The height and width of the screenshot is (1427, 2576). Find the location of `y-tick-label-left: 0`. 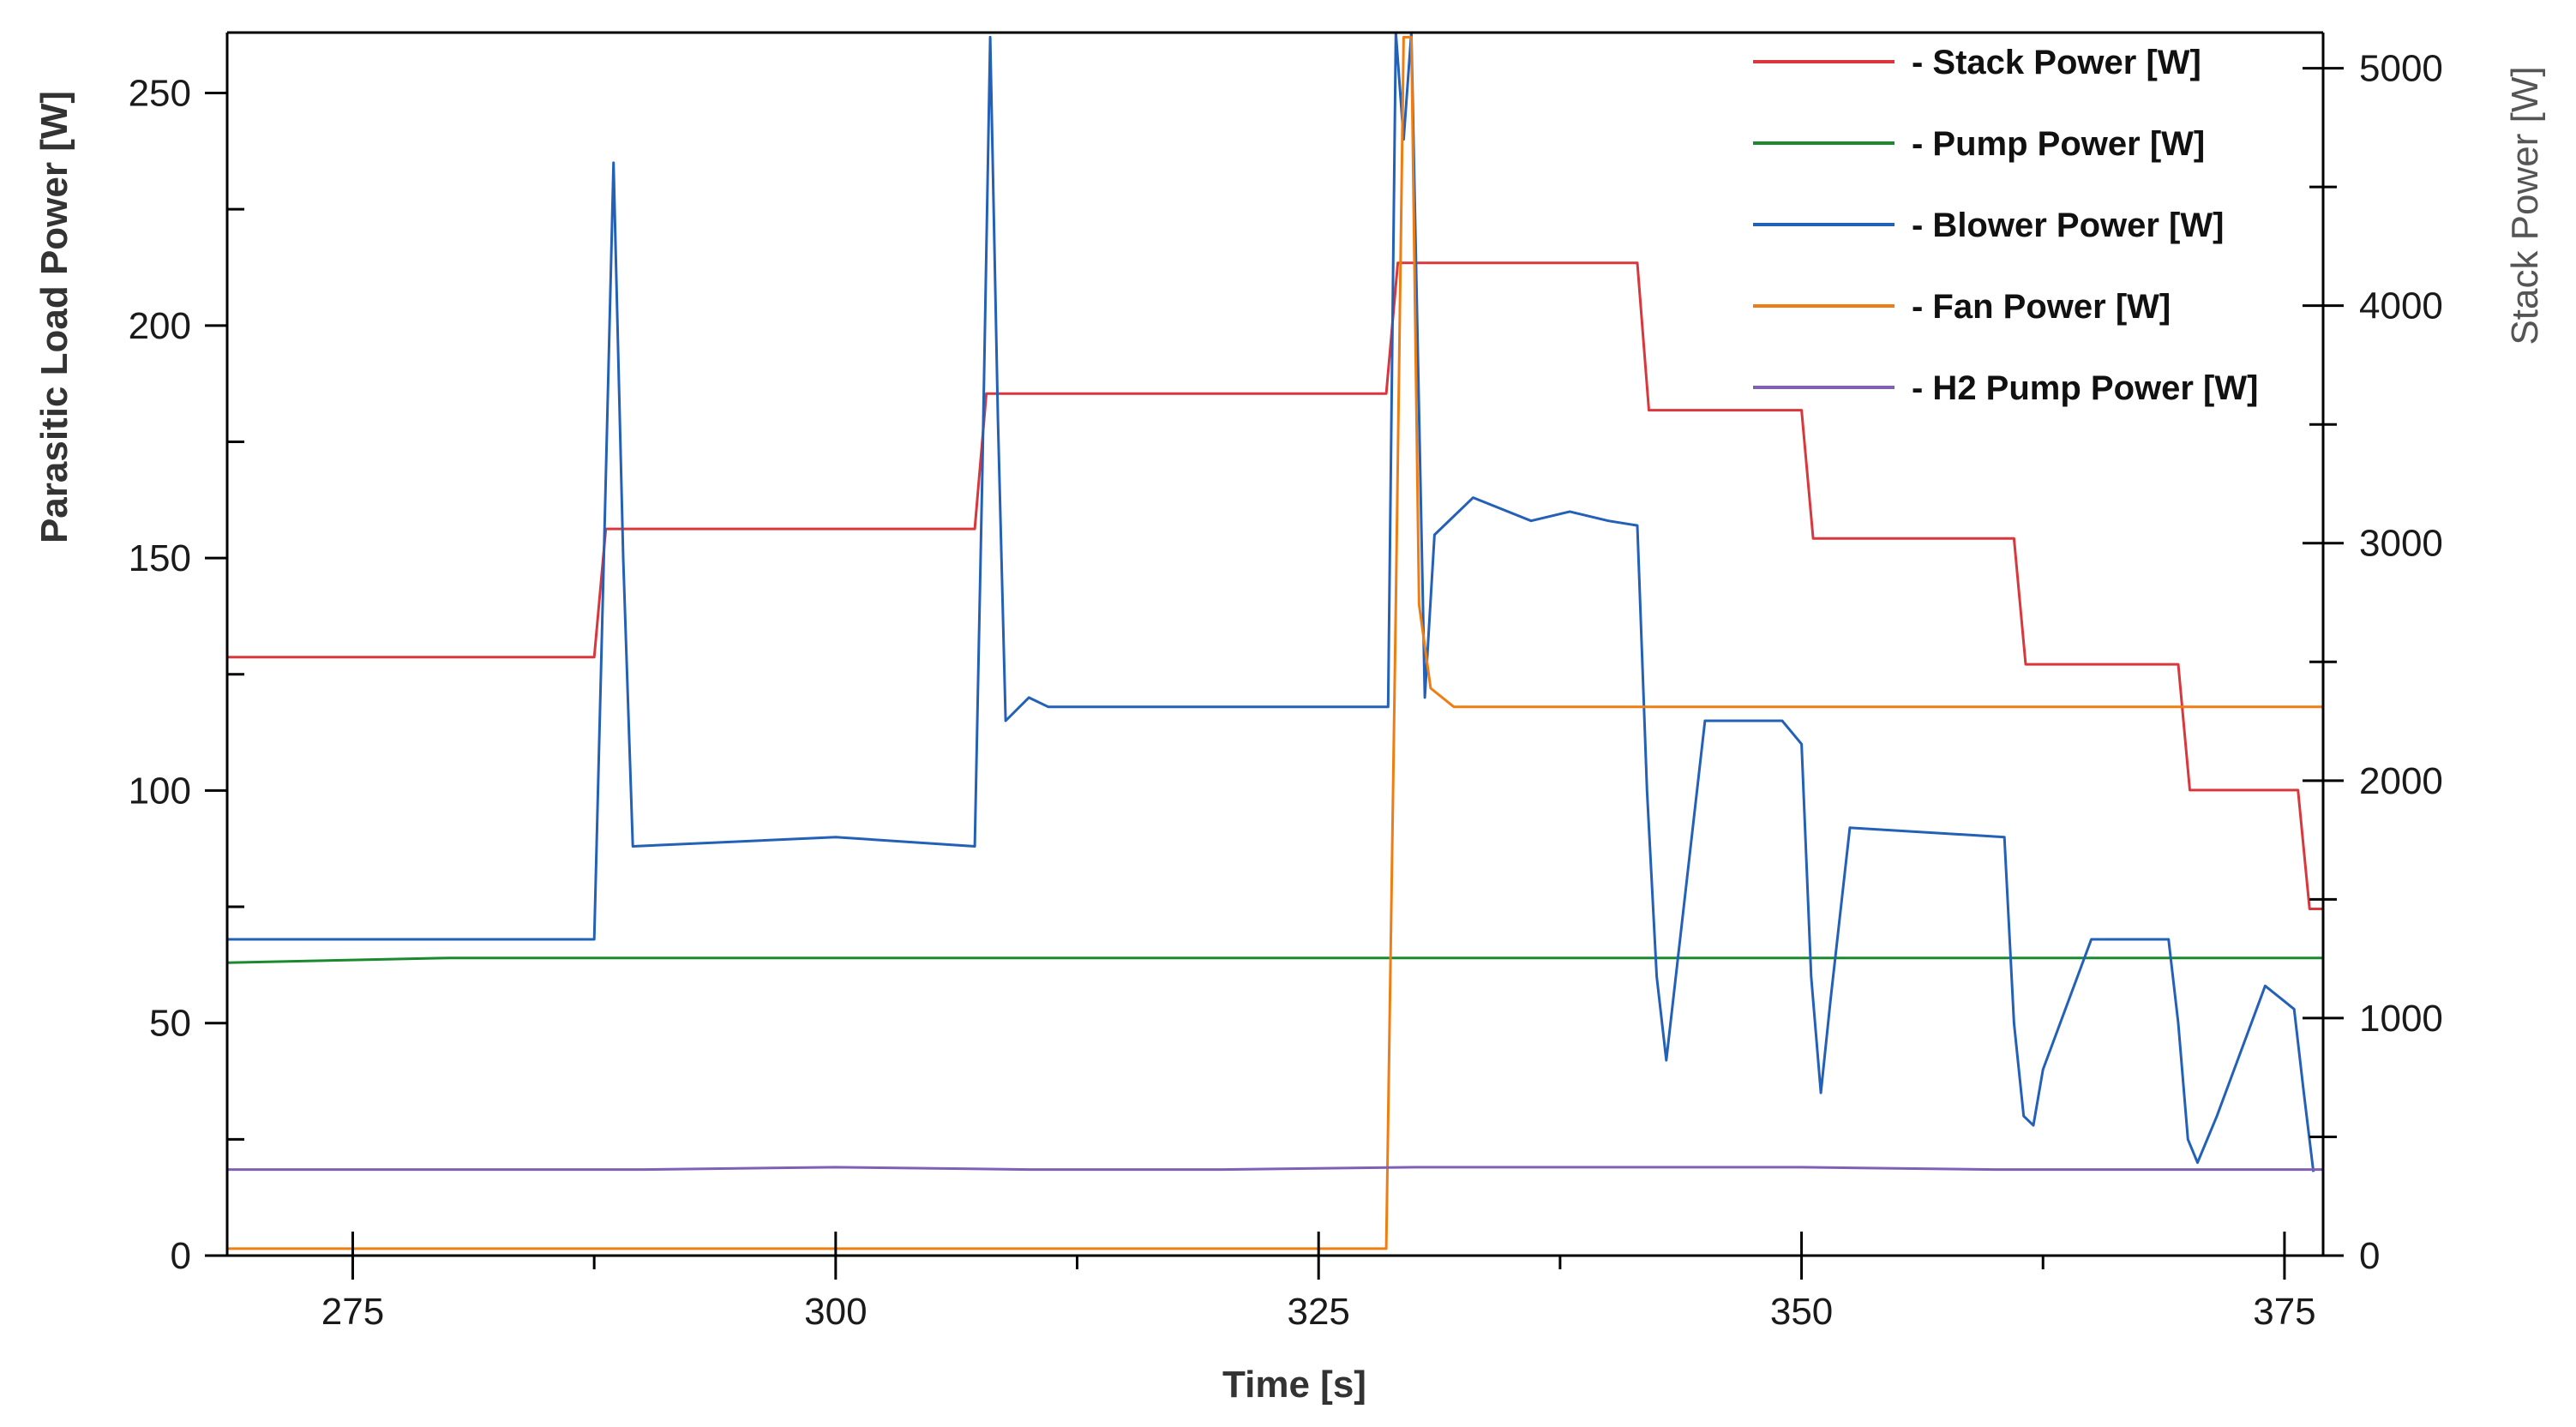

y-tick-label-left: 0 is located at coordinates (181, 1256).